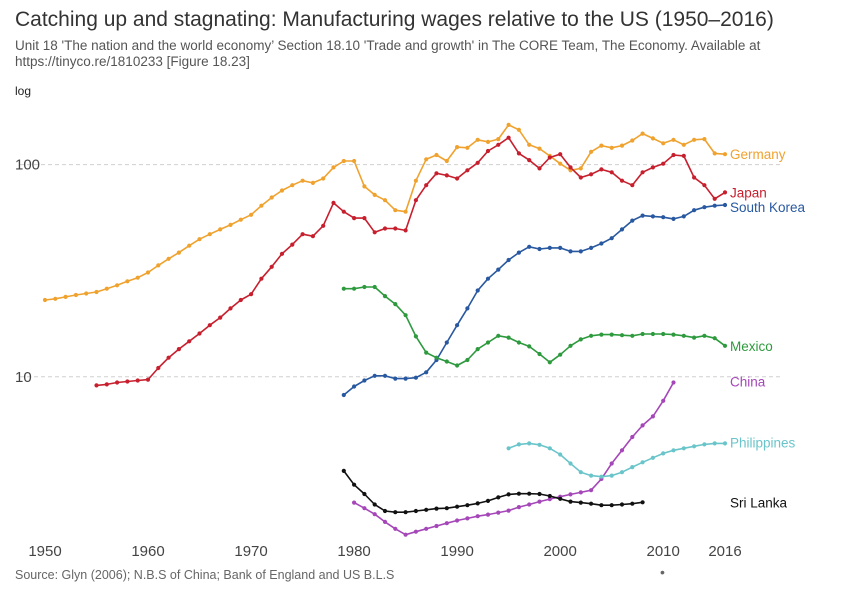  I want to click on series-philippines, so click(617, 460).